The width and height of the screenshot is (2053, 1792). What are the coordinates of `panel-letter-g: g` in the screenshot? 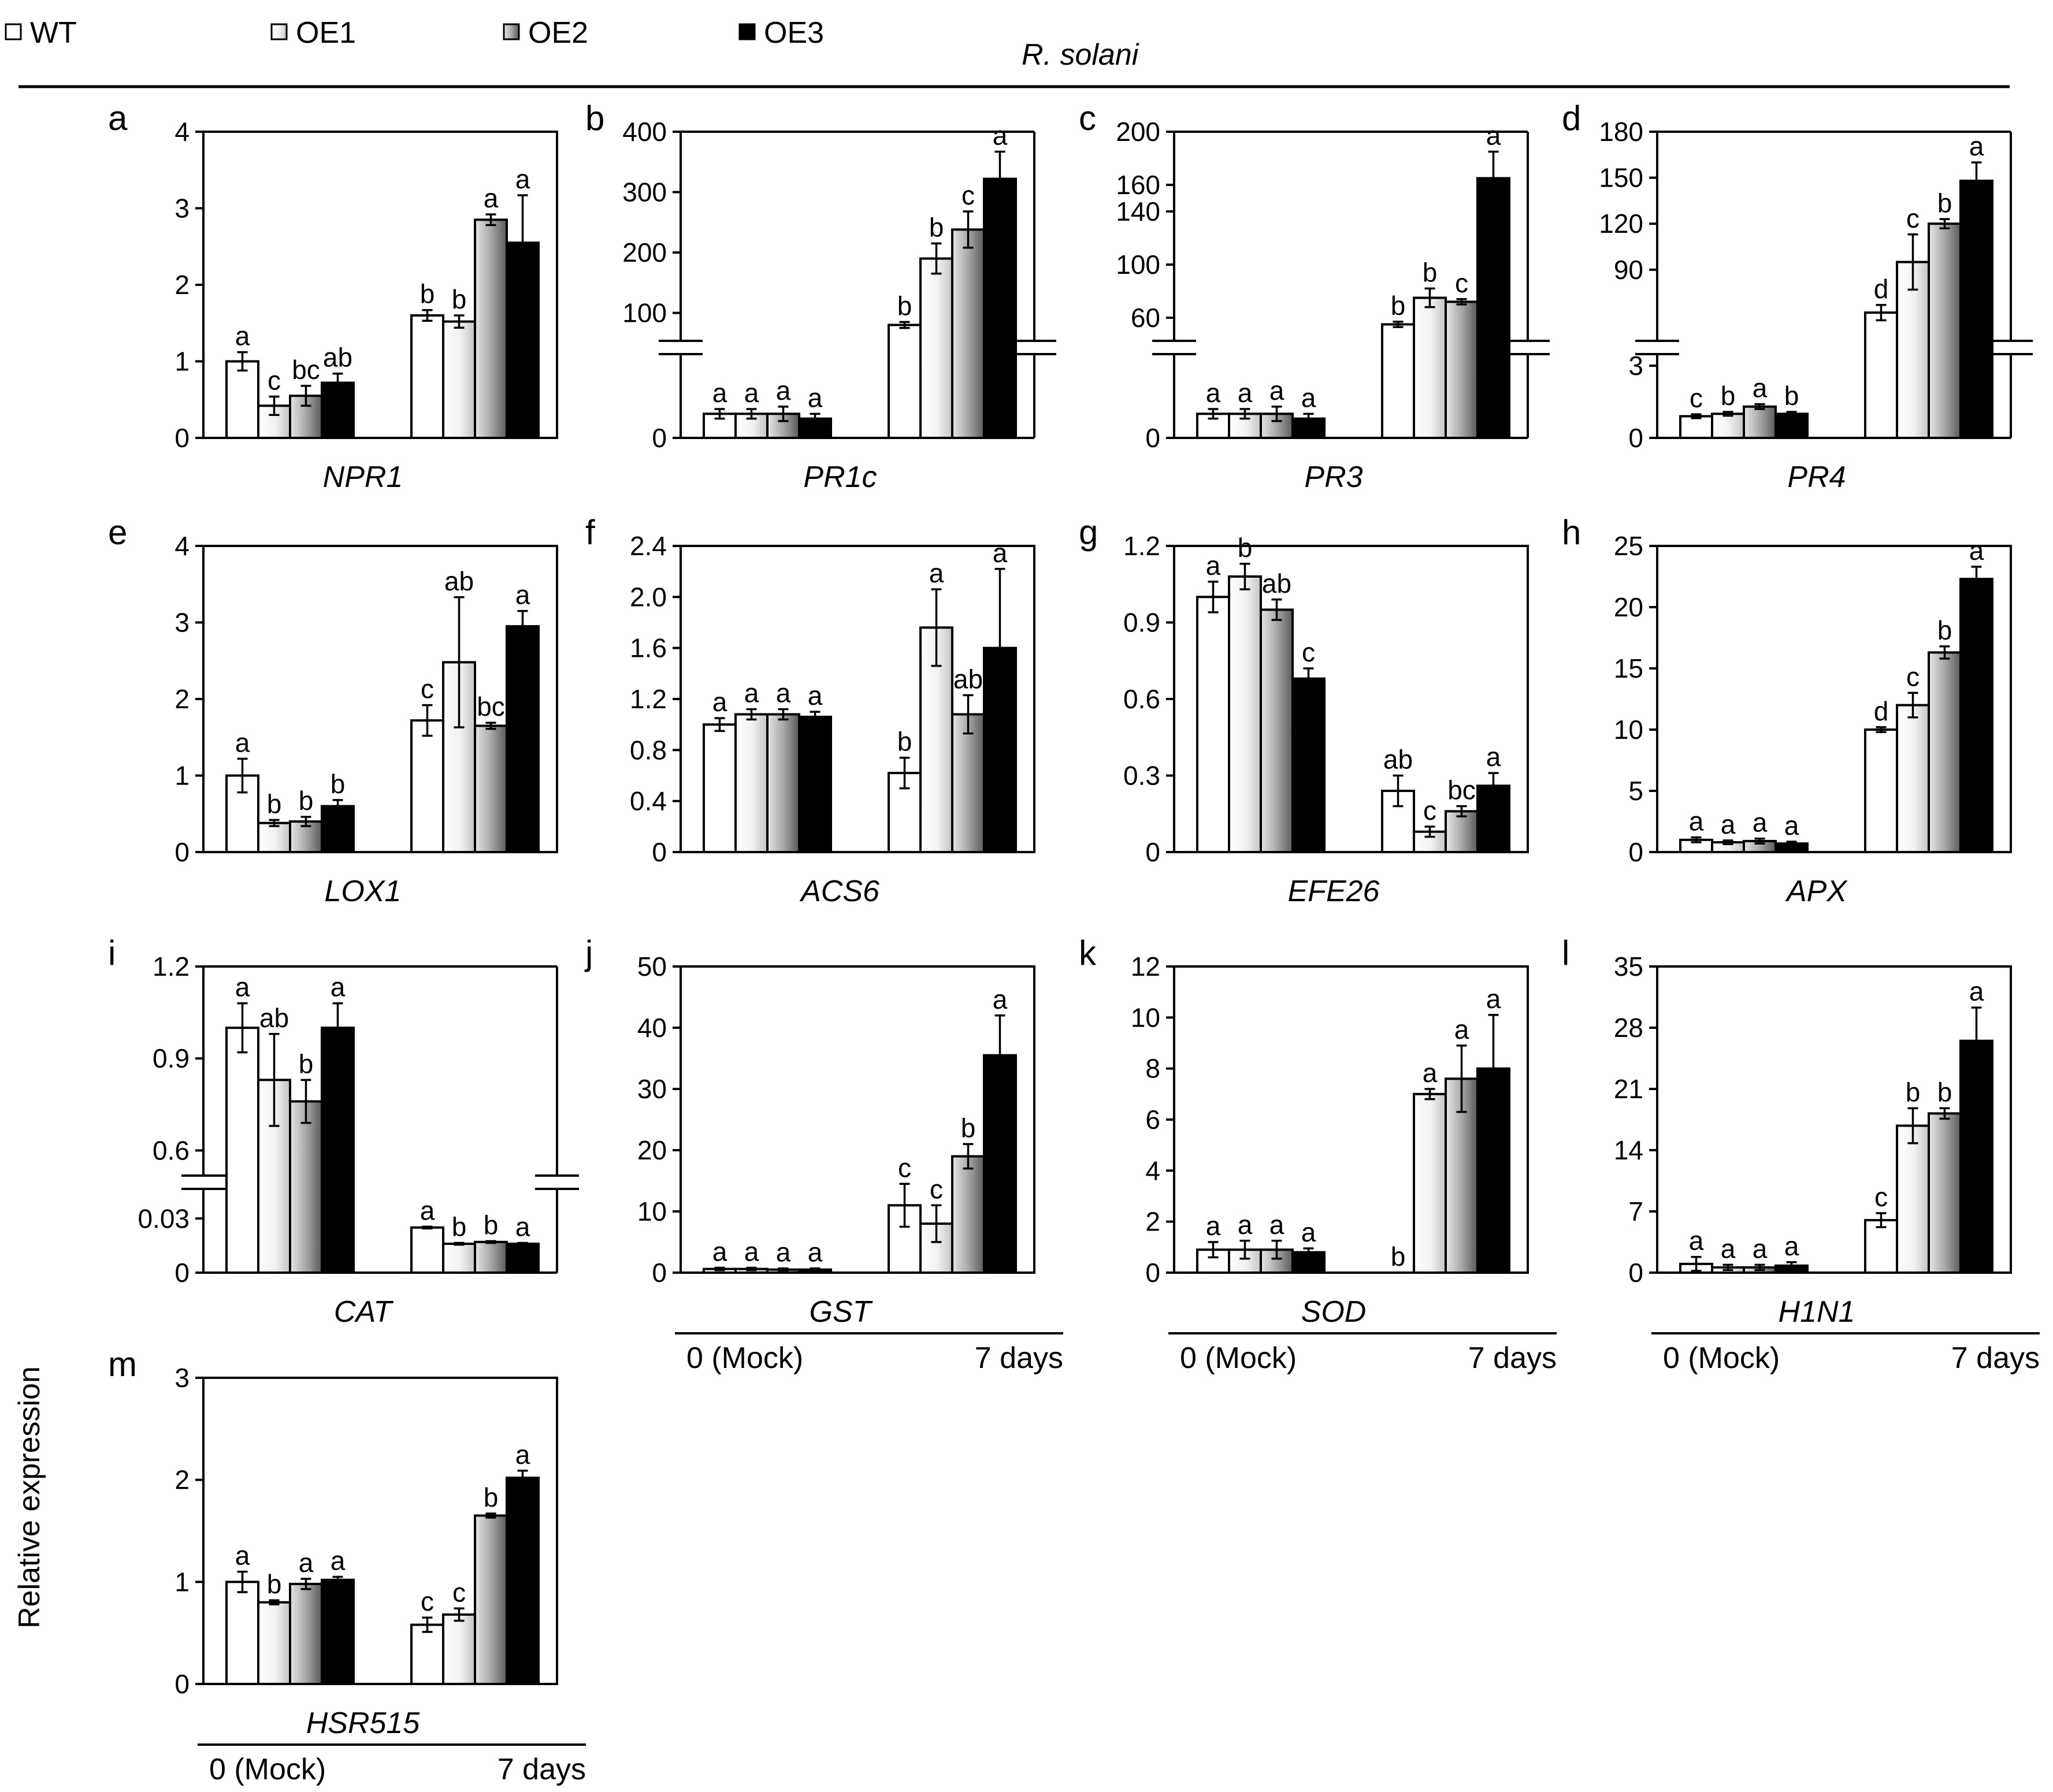 It's located at (1088, 532).